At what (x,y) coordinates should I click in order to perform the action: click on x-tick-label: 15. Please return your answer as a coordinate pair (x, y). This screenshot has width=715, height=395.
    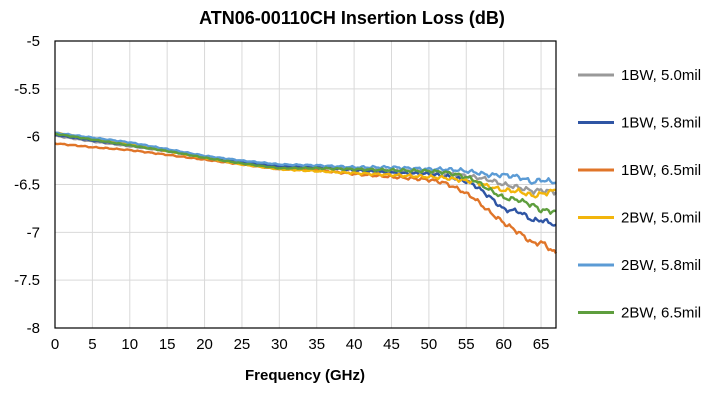
    Looking at the image, I should click on (167, 344).